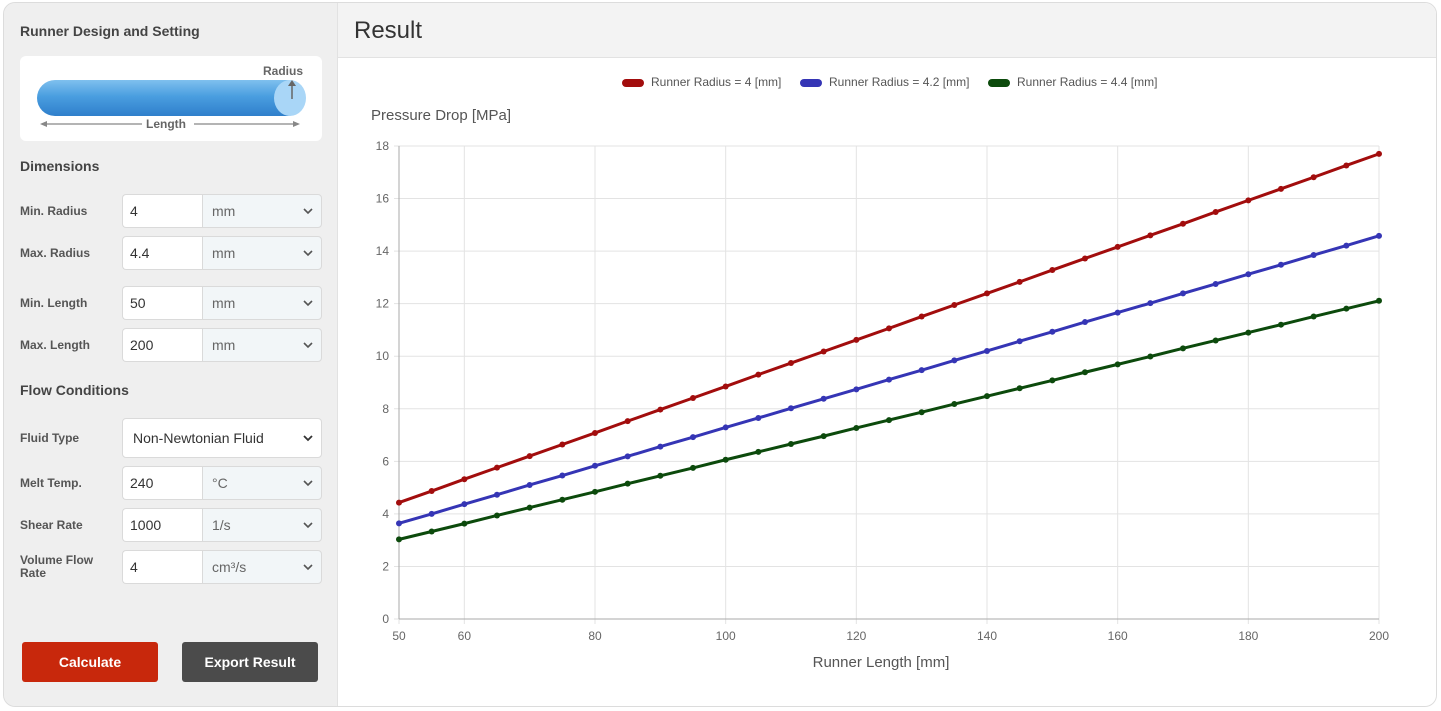  I want to click on max-length-input: 200, so click(162, 345).